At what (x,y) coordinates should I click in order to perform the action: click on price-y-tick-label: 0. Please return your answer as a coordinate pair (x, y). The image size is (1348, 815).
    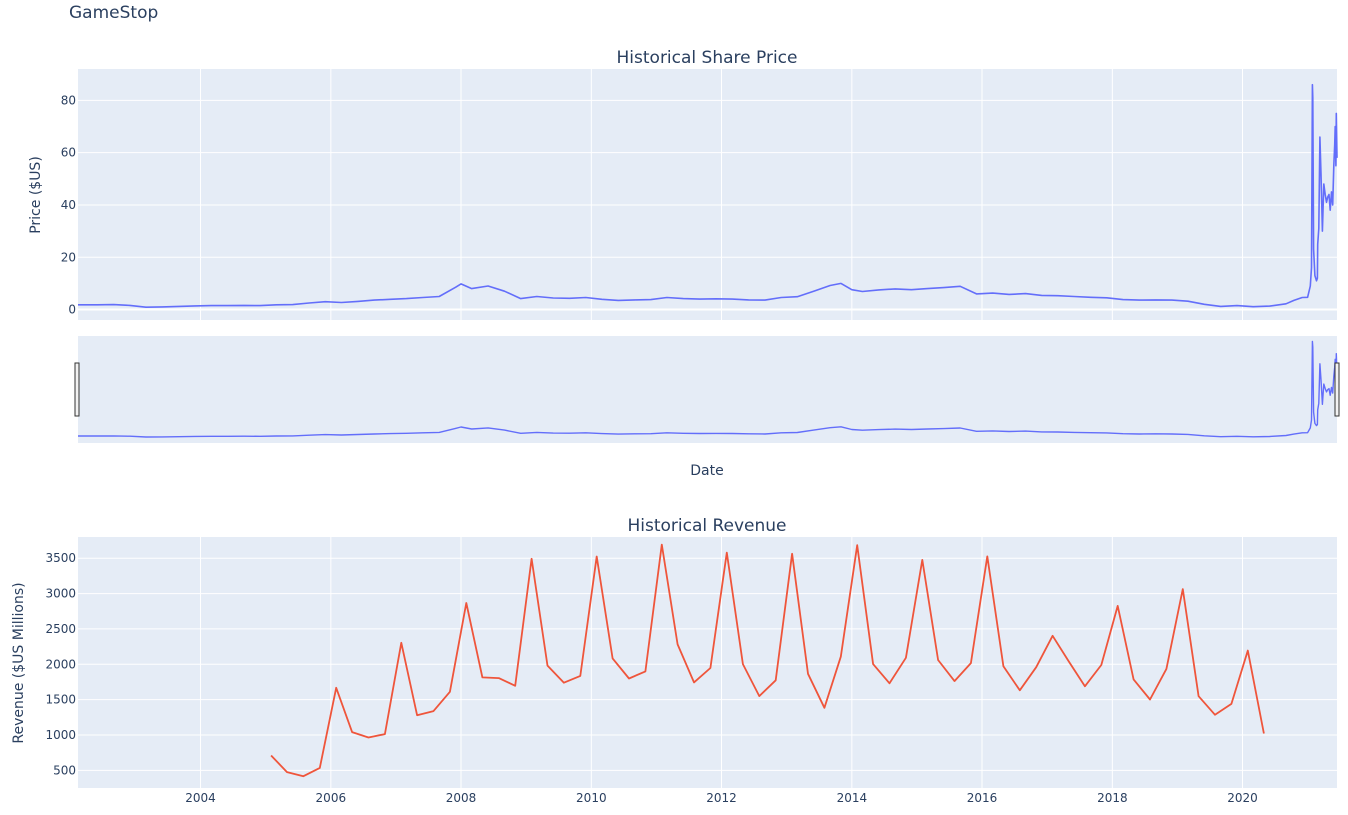
    Looking at the image, I should click on (72, 310).